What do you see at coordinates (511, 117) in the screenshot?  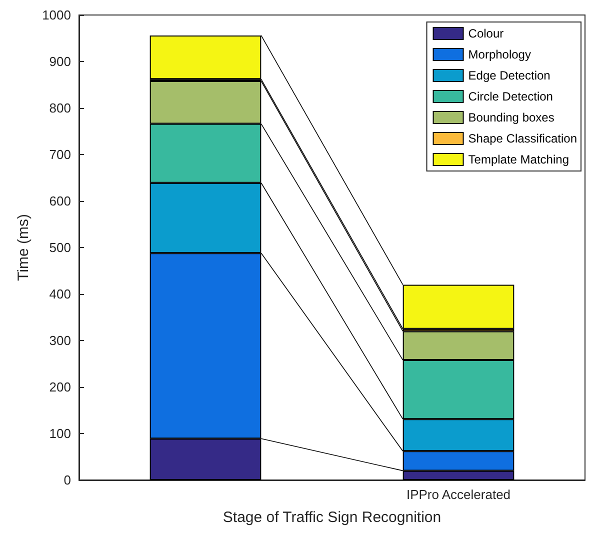 I see `legend-label: Bounding boxes` at bounding box center [511, 117].